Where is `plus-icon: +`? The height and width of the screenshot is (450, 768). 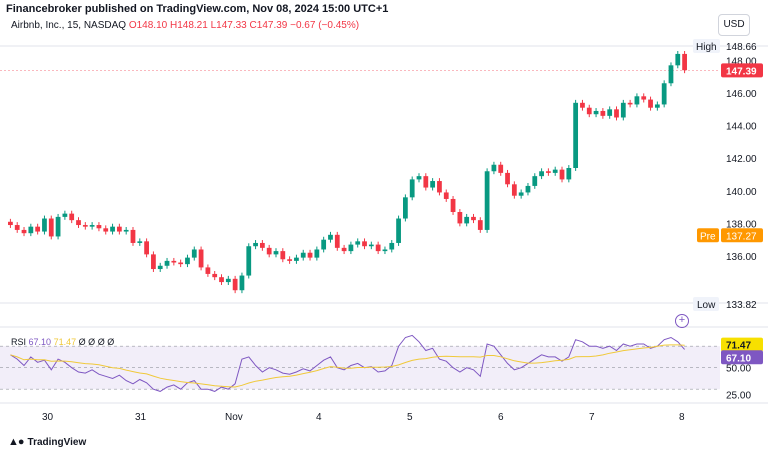 plus-icon: + is located at coordinates (682, 321).